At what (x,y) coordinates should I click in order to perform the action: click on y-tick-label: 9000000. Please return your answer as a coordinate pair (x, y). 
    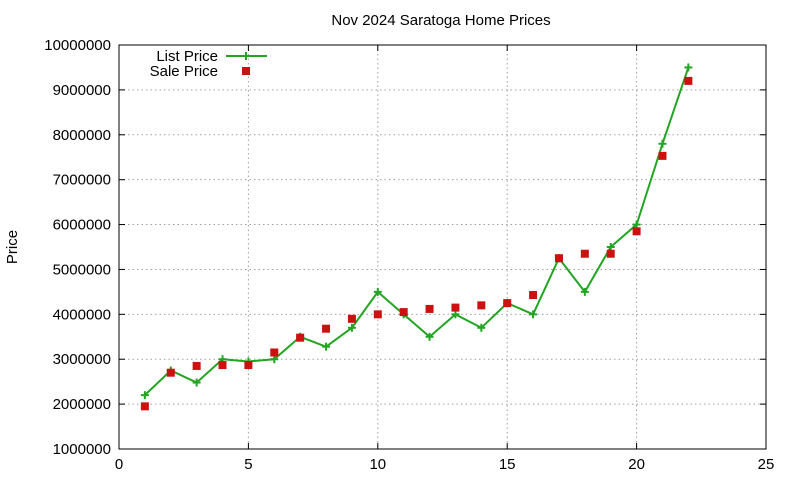
    Looking at the image, I should click on (82, 90).